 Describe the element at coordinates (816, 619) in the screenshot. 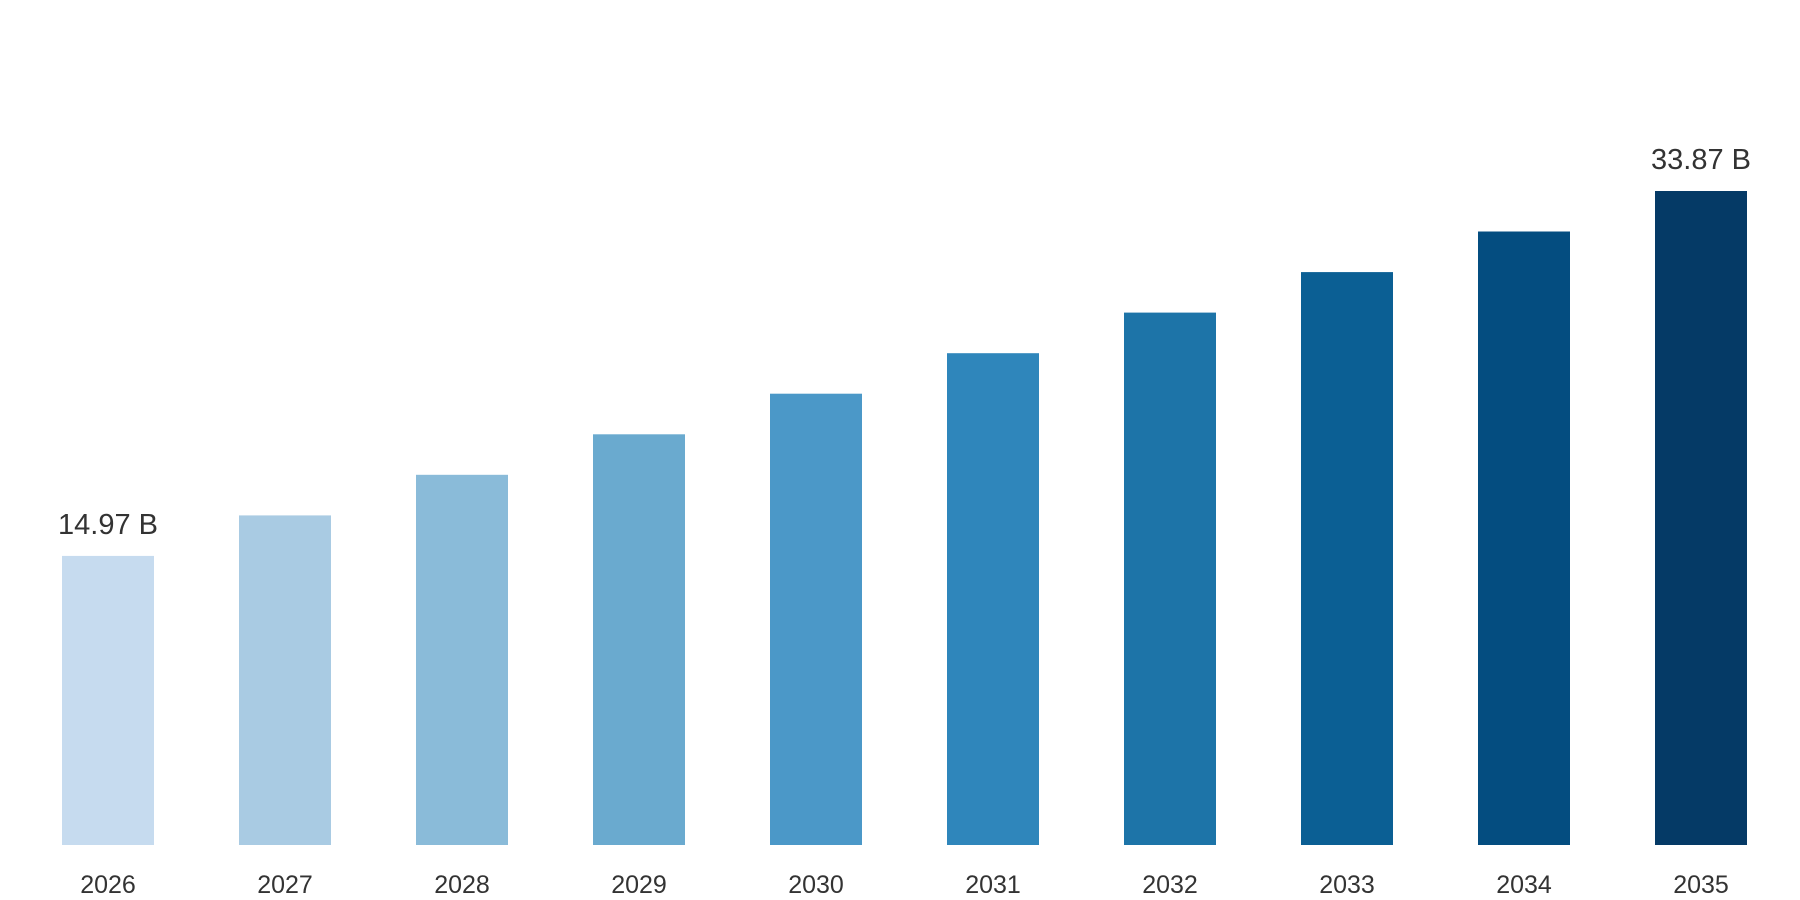

I see `bar-2030` at that location.